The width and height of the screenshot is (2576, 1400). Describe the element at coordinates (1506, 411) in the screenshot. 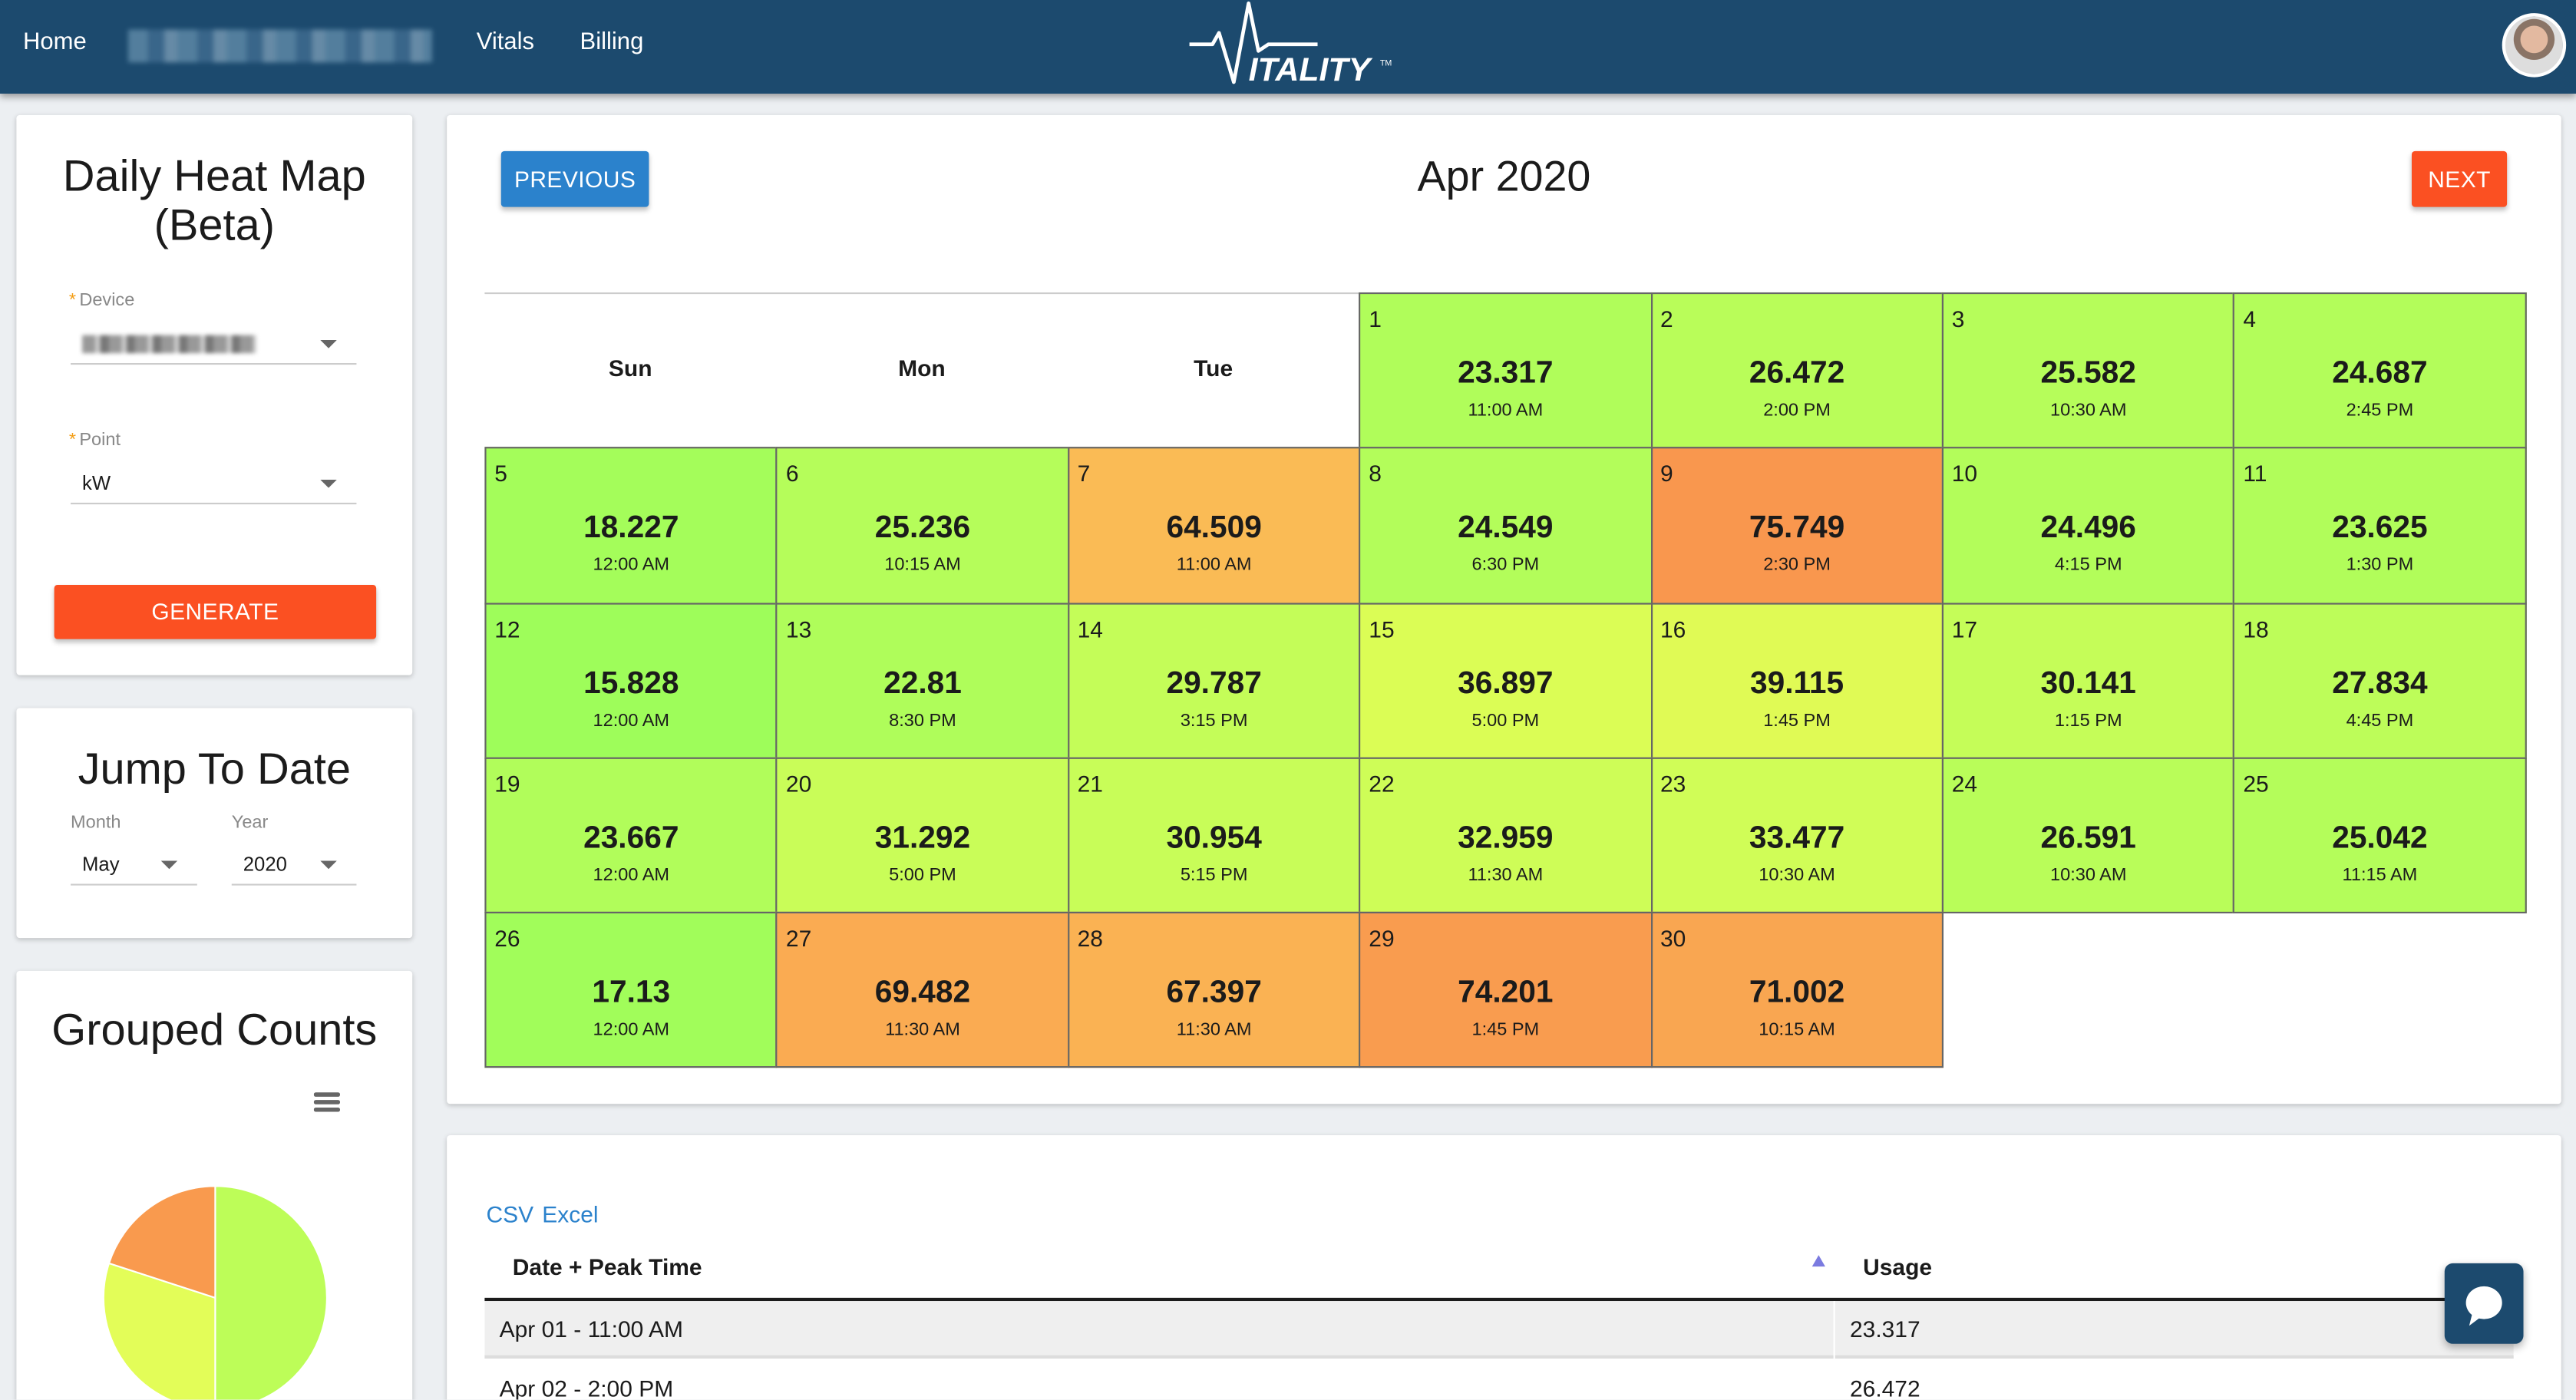

I see `day-peak-time: 11:00 AM` at that location.